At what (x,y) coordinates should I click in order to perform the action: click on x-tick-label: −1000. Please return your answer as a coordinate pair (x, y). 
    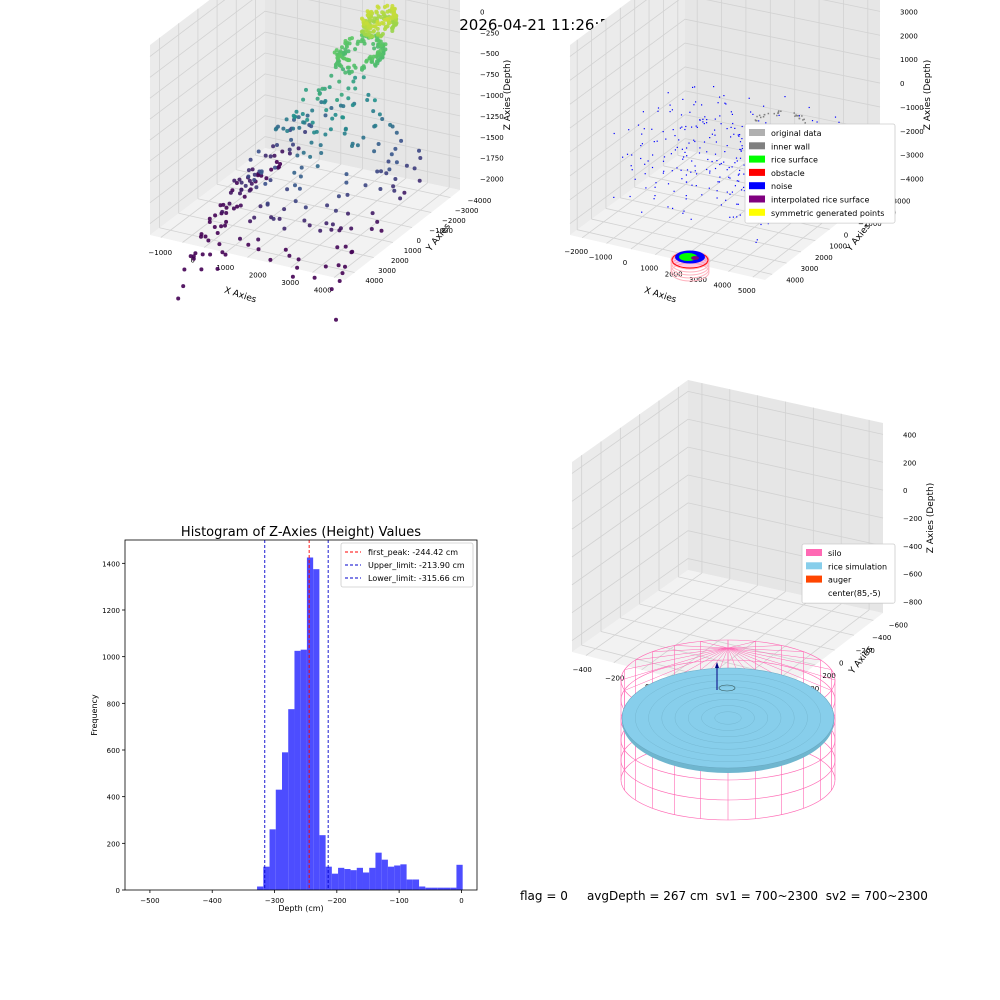
    Looking at the image, I should click on (601, 257).